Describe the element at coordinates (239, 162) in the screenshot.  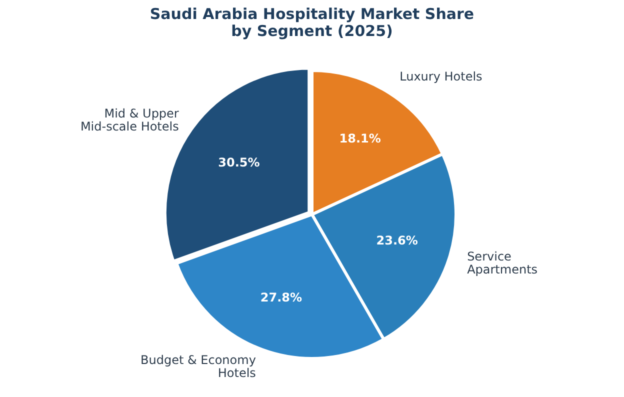
I see `data-label: 30.5%` at that location.